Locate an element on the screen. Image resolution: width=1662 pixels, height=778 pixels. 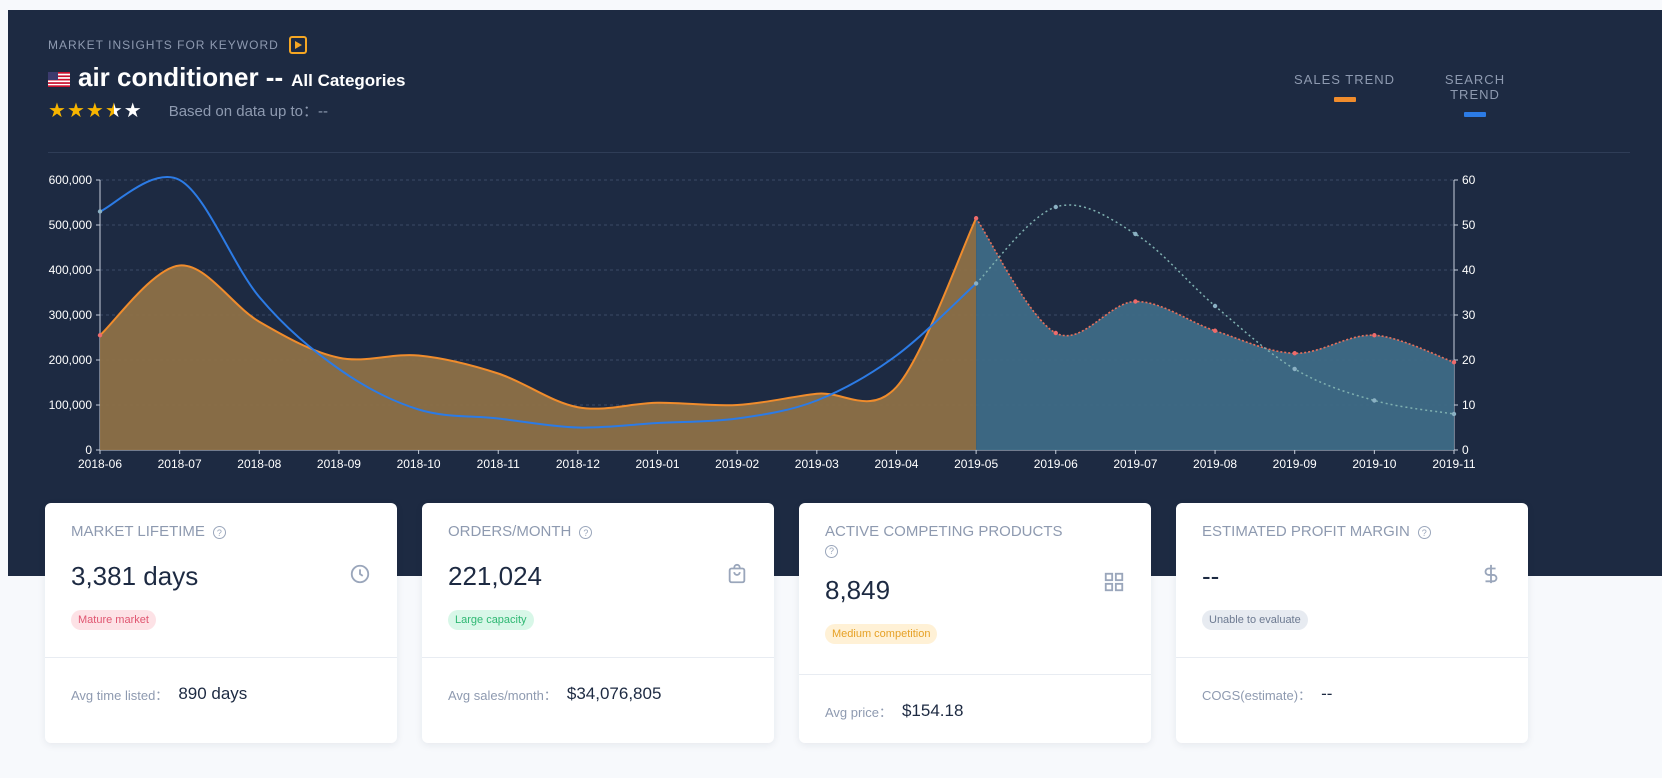
card-value: 221,024 is located at coordinates (495, 576).